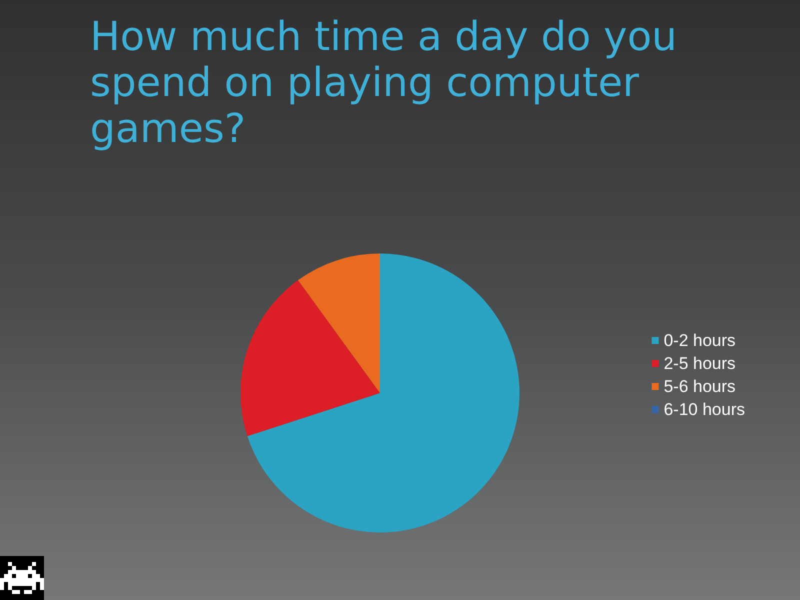 The height and width of the screenshot is (600, 800). Describe the element at coordinates (700, 340) in the screenshot. I see `legend-label: 0-2 hours` at that location.